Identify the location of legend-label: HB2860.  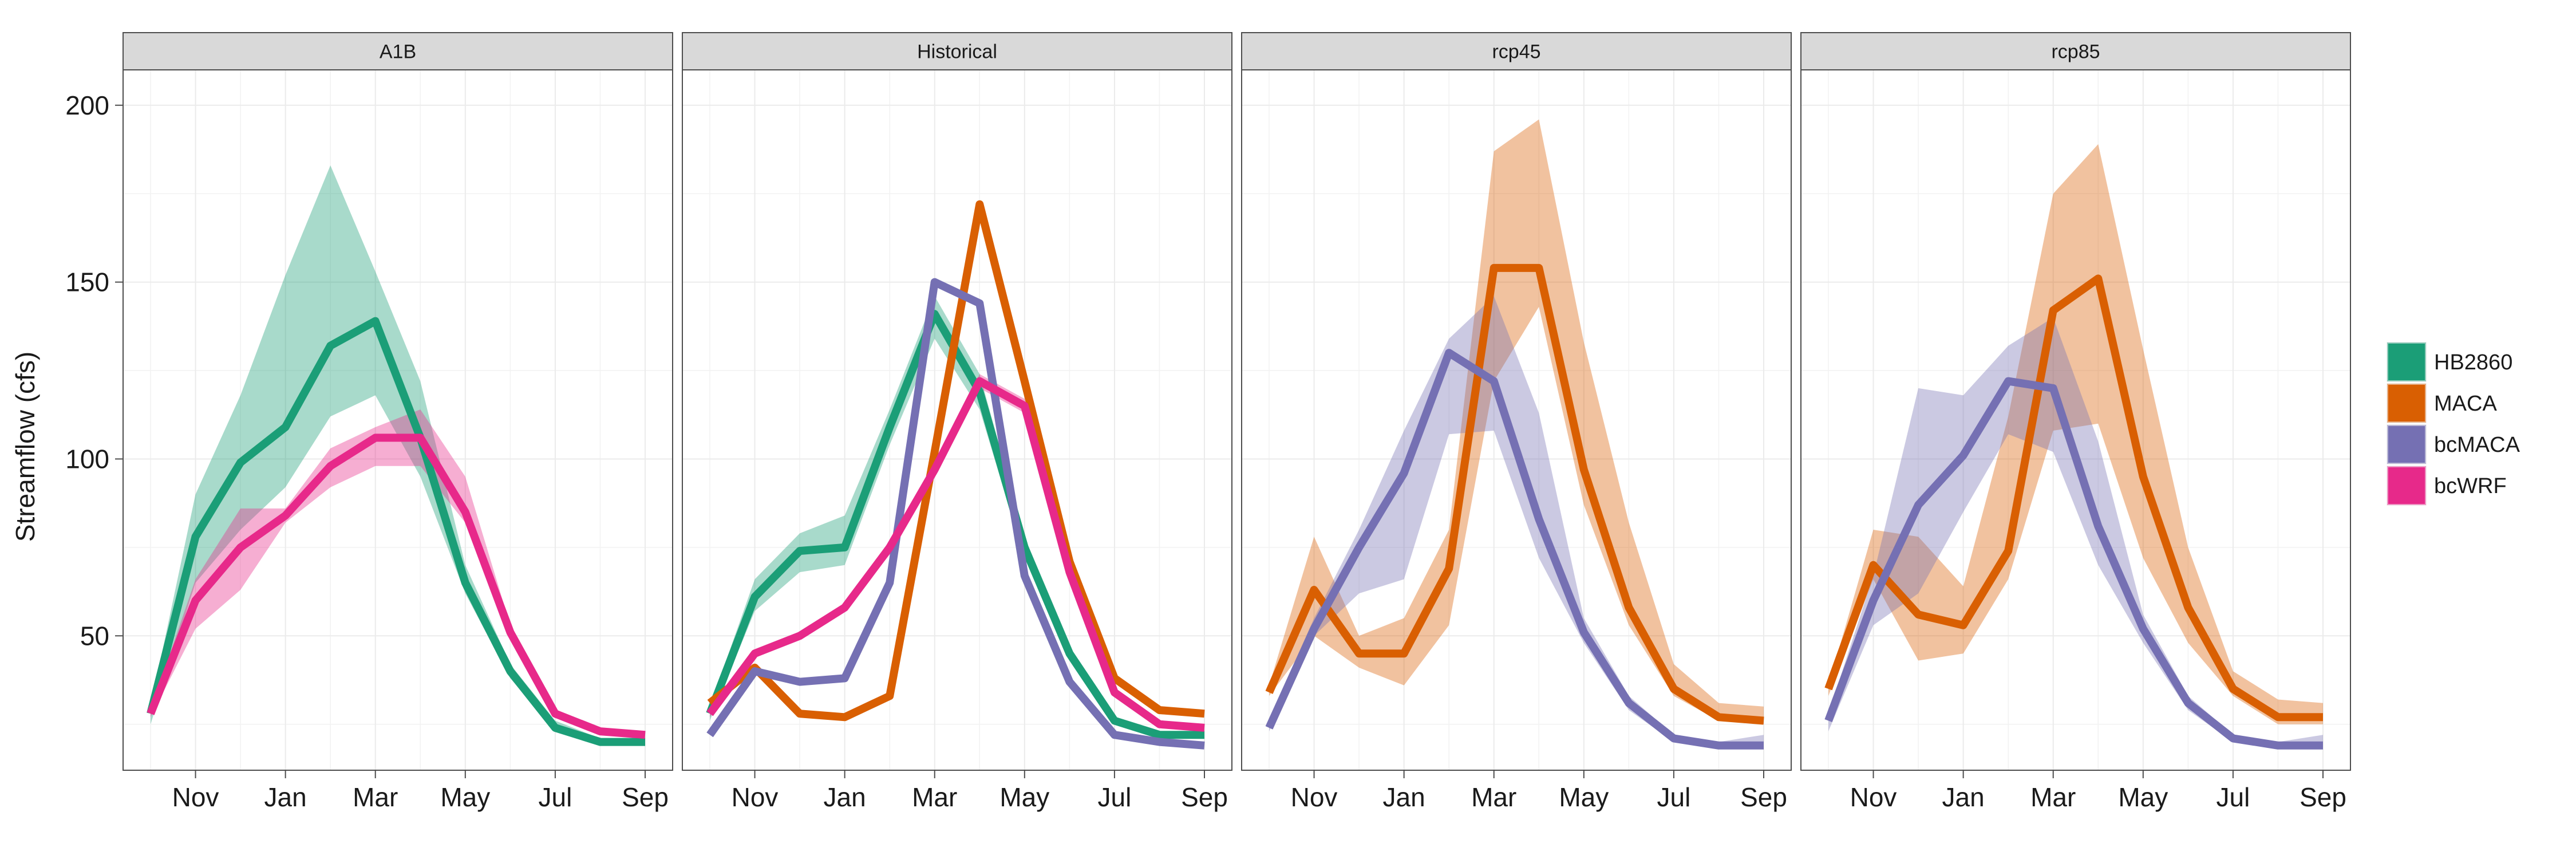
(2473, 362).